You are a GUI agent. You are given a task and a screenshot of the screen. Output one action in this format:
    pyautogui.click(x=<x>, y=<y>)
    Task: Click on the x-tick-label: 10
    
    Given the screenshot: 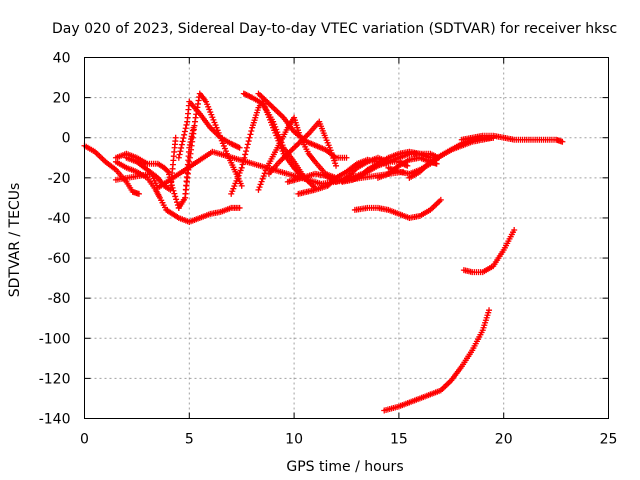 What is the action you would take?
    pyautogui.click(x=294, y=440)
    